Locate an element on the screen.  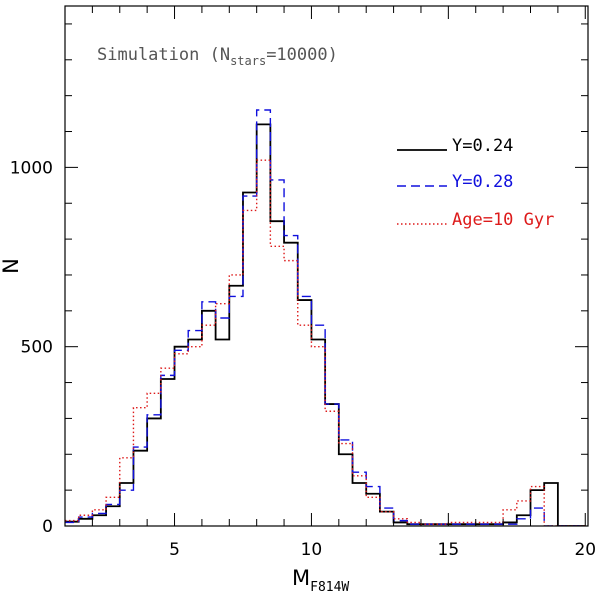
simulation-annotation: Simulation (Nstars=10000) is located at coordinates (217, 56).